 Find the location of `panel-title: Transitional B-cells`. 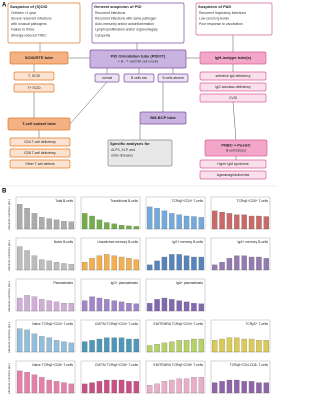

panel-title: Transitional B-cells is located at coordinates (124, 201).